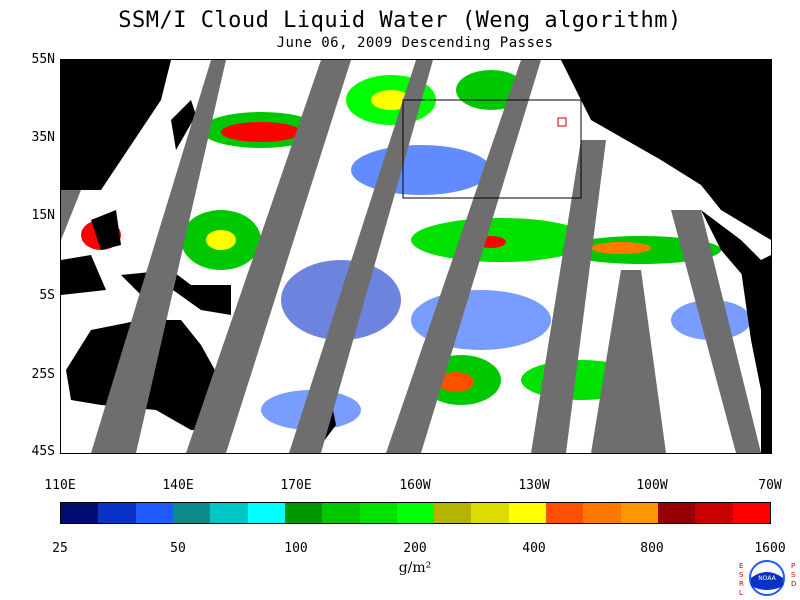 The image size is (800, 600). I want to click on legend-label-50: 50, so click(178, 548).